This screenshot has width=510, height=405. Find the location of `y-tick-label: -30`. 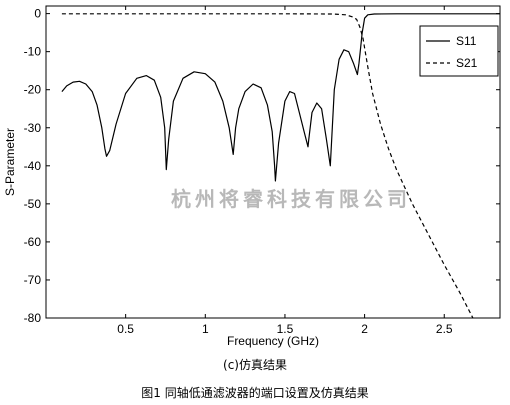

y-tick-label: -30 is located at coordinates (33, 128).